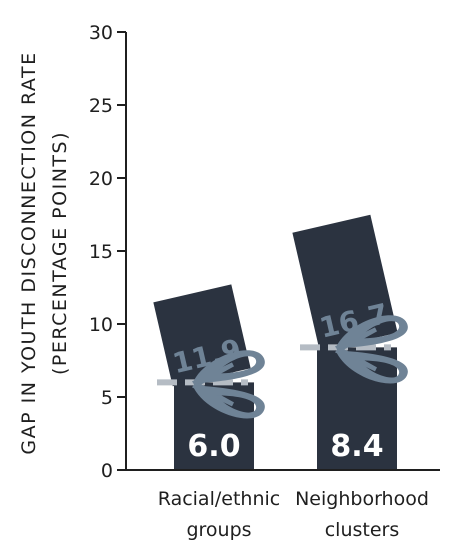 The width and height of the screenshot is (462, 552). I want to click on y-axis-title: GAP IN YOUTH DISCONNECTION RATE, so click(29, 252).